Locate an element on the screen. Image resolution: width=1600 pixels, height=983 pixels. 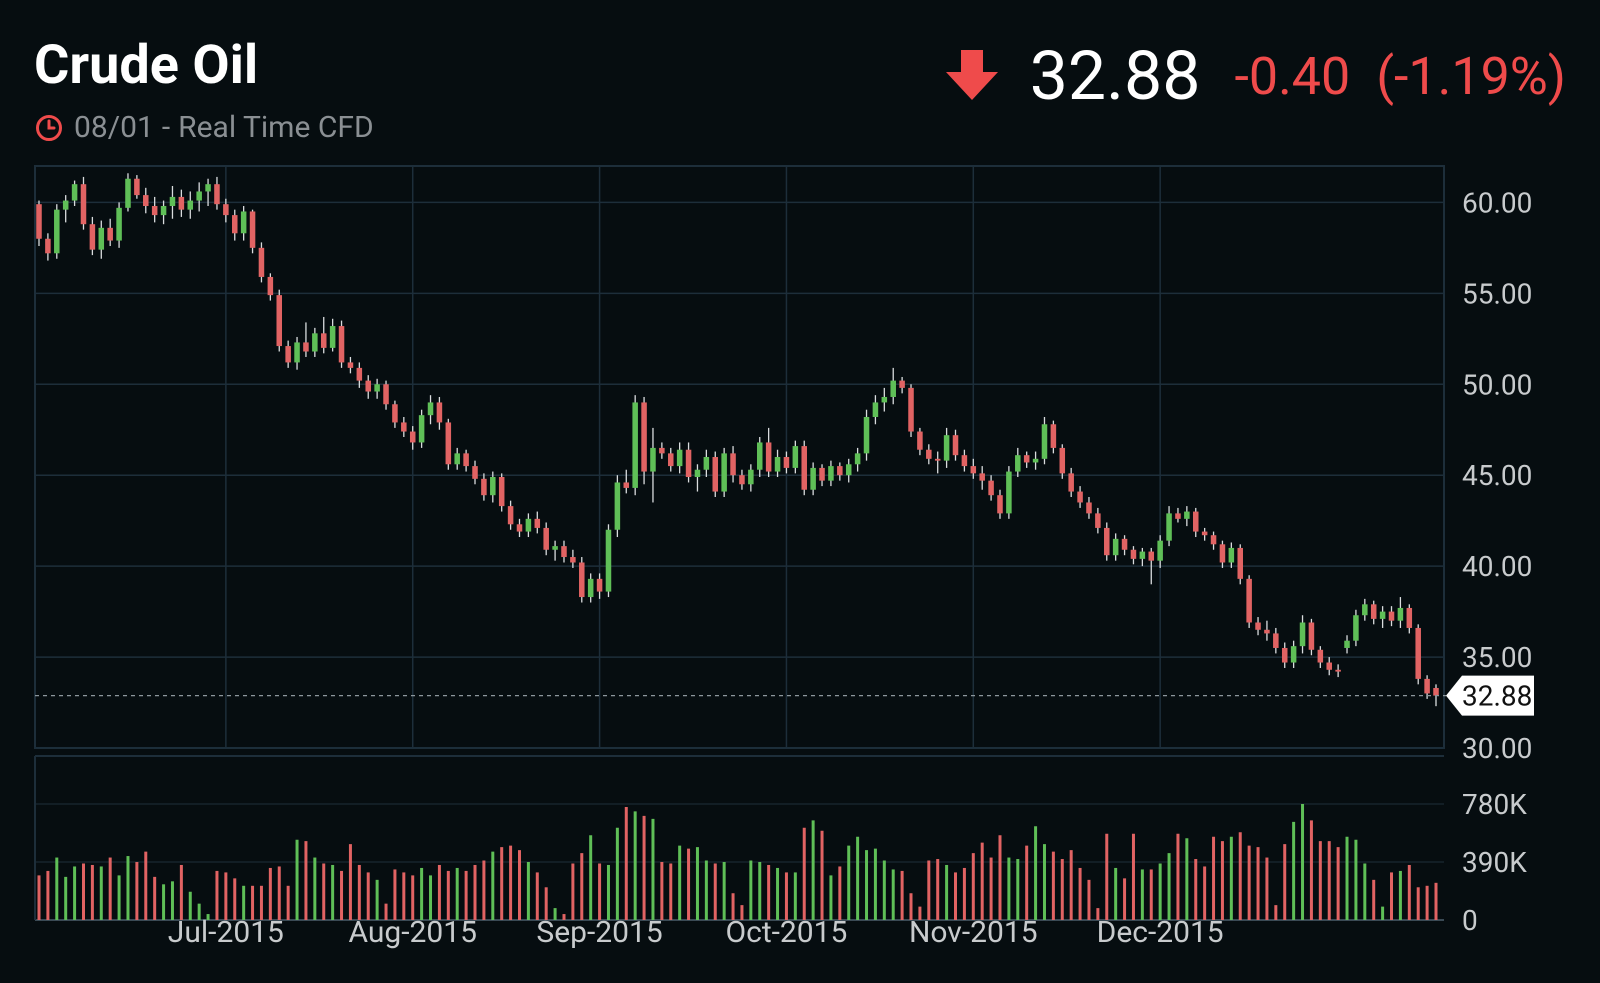
volume-series is located at coordinates (737, 862).